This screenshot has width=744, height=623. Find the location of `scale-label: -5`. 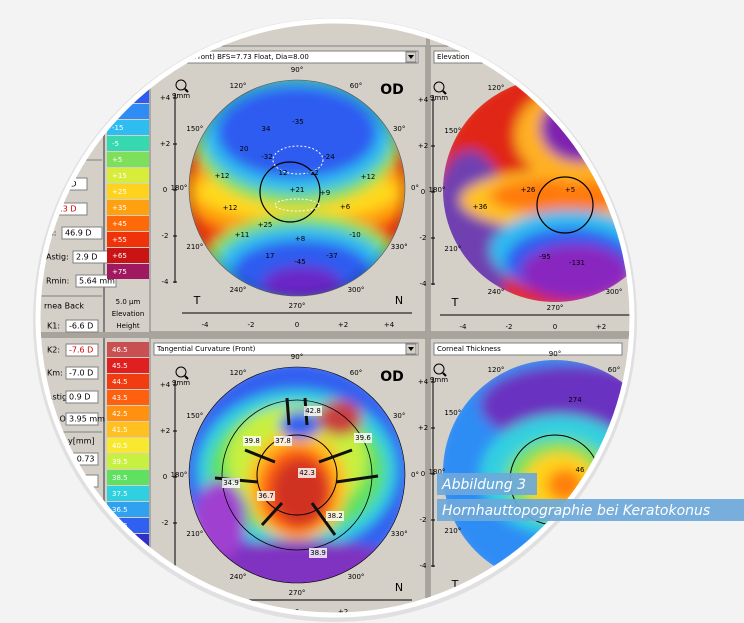

scale-label: -5 is located at coordinates (115, 144).